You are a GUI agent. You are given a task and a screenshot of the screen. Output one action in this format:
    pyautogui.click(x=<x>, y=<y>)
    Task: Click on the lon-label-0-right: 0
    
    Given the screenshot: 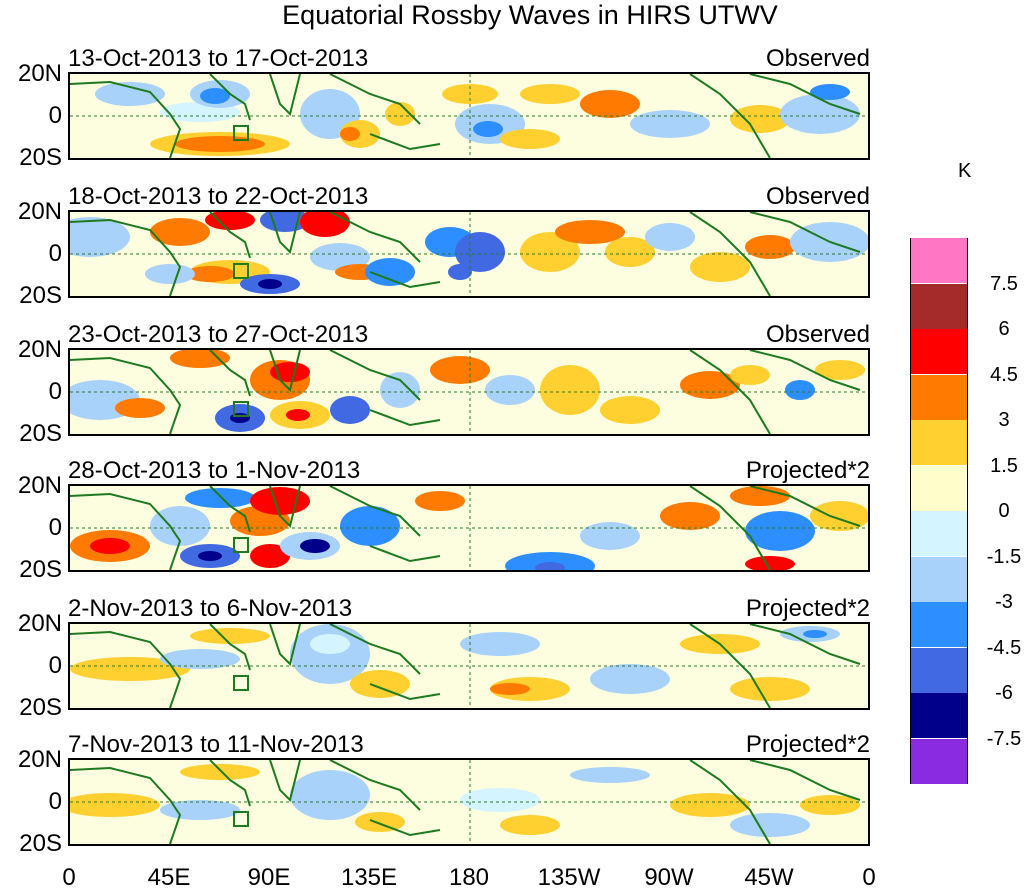 What is the action you would take?
    pyautogui.click(x=869, y=877)
    